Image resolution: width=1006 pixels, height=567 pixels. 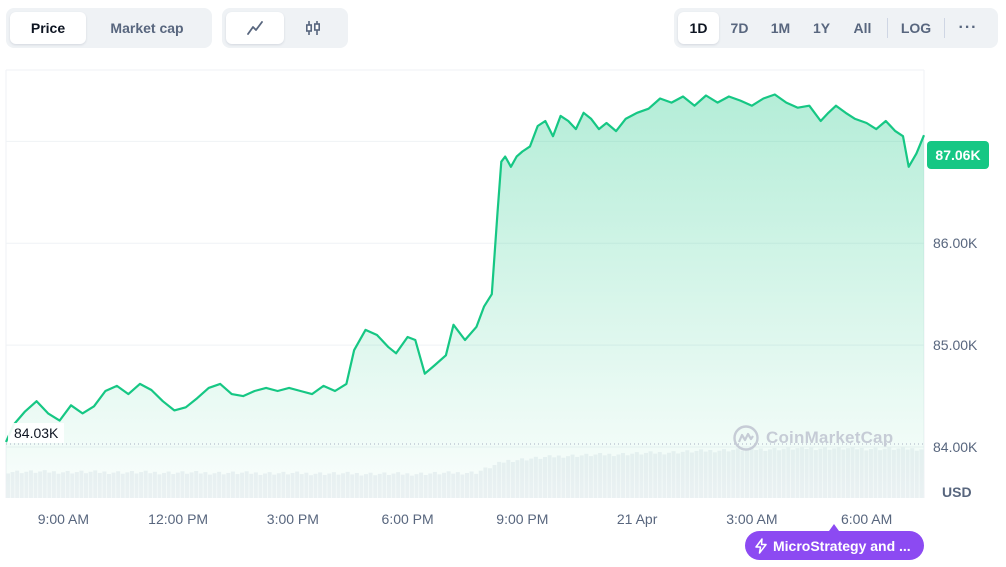 I want to click on candlestick-icon, so click(x=313, y=28).